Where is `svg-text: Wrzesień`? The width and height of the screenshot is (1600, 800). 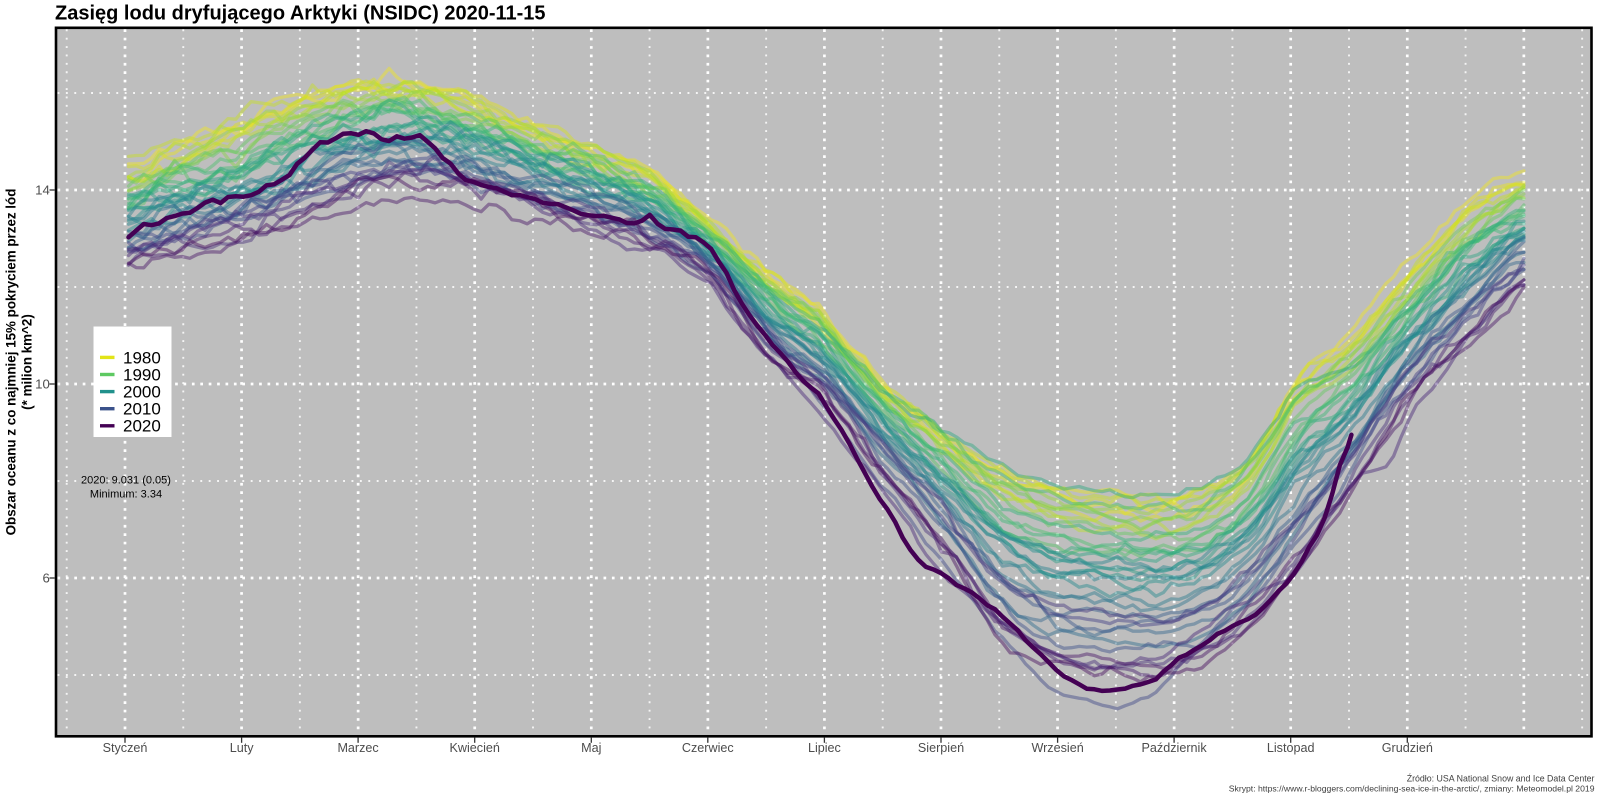 svg-text: Wrzesień is located at coordinates (1057, 748).